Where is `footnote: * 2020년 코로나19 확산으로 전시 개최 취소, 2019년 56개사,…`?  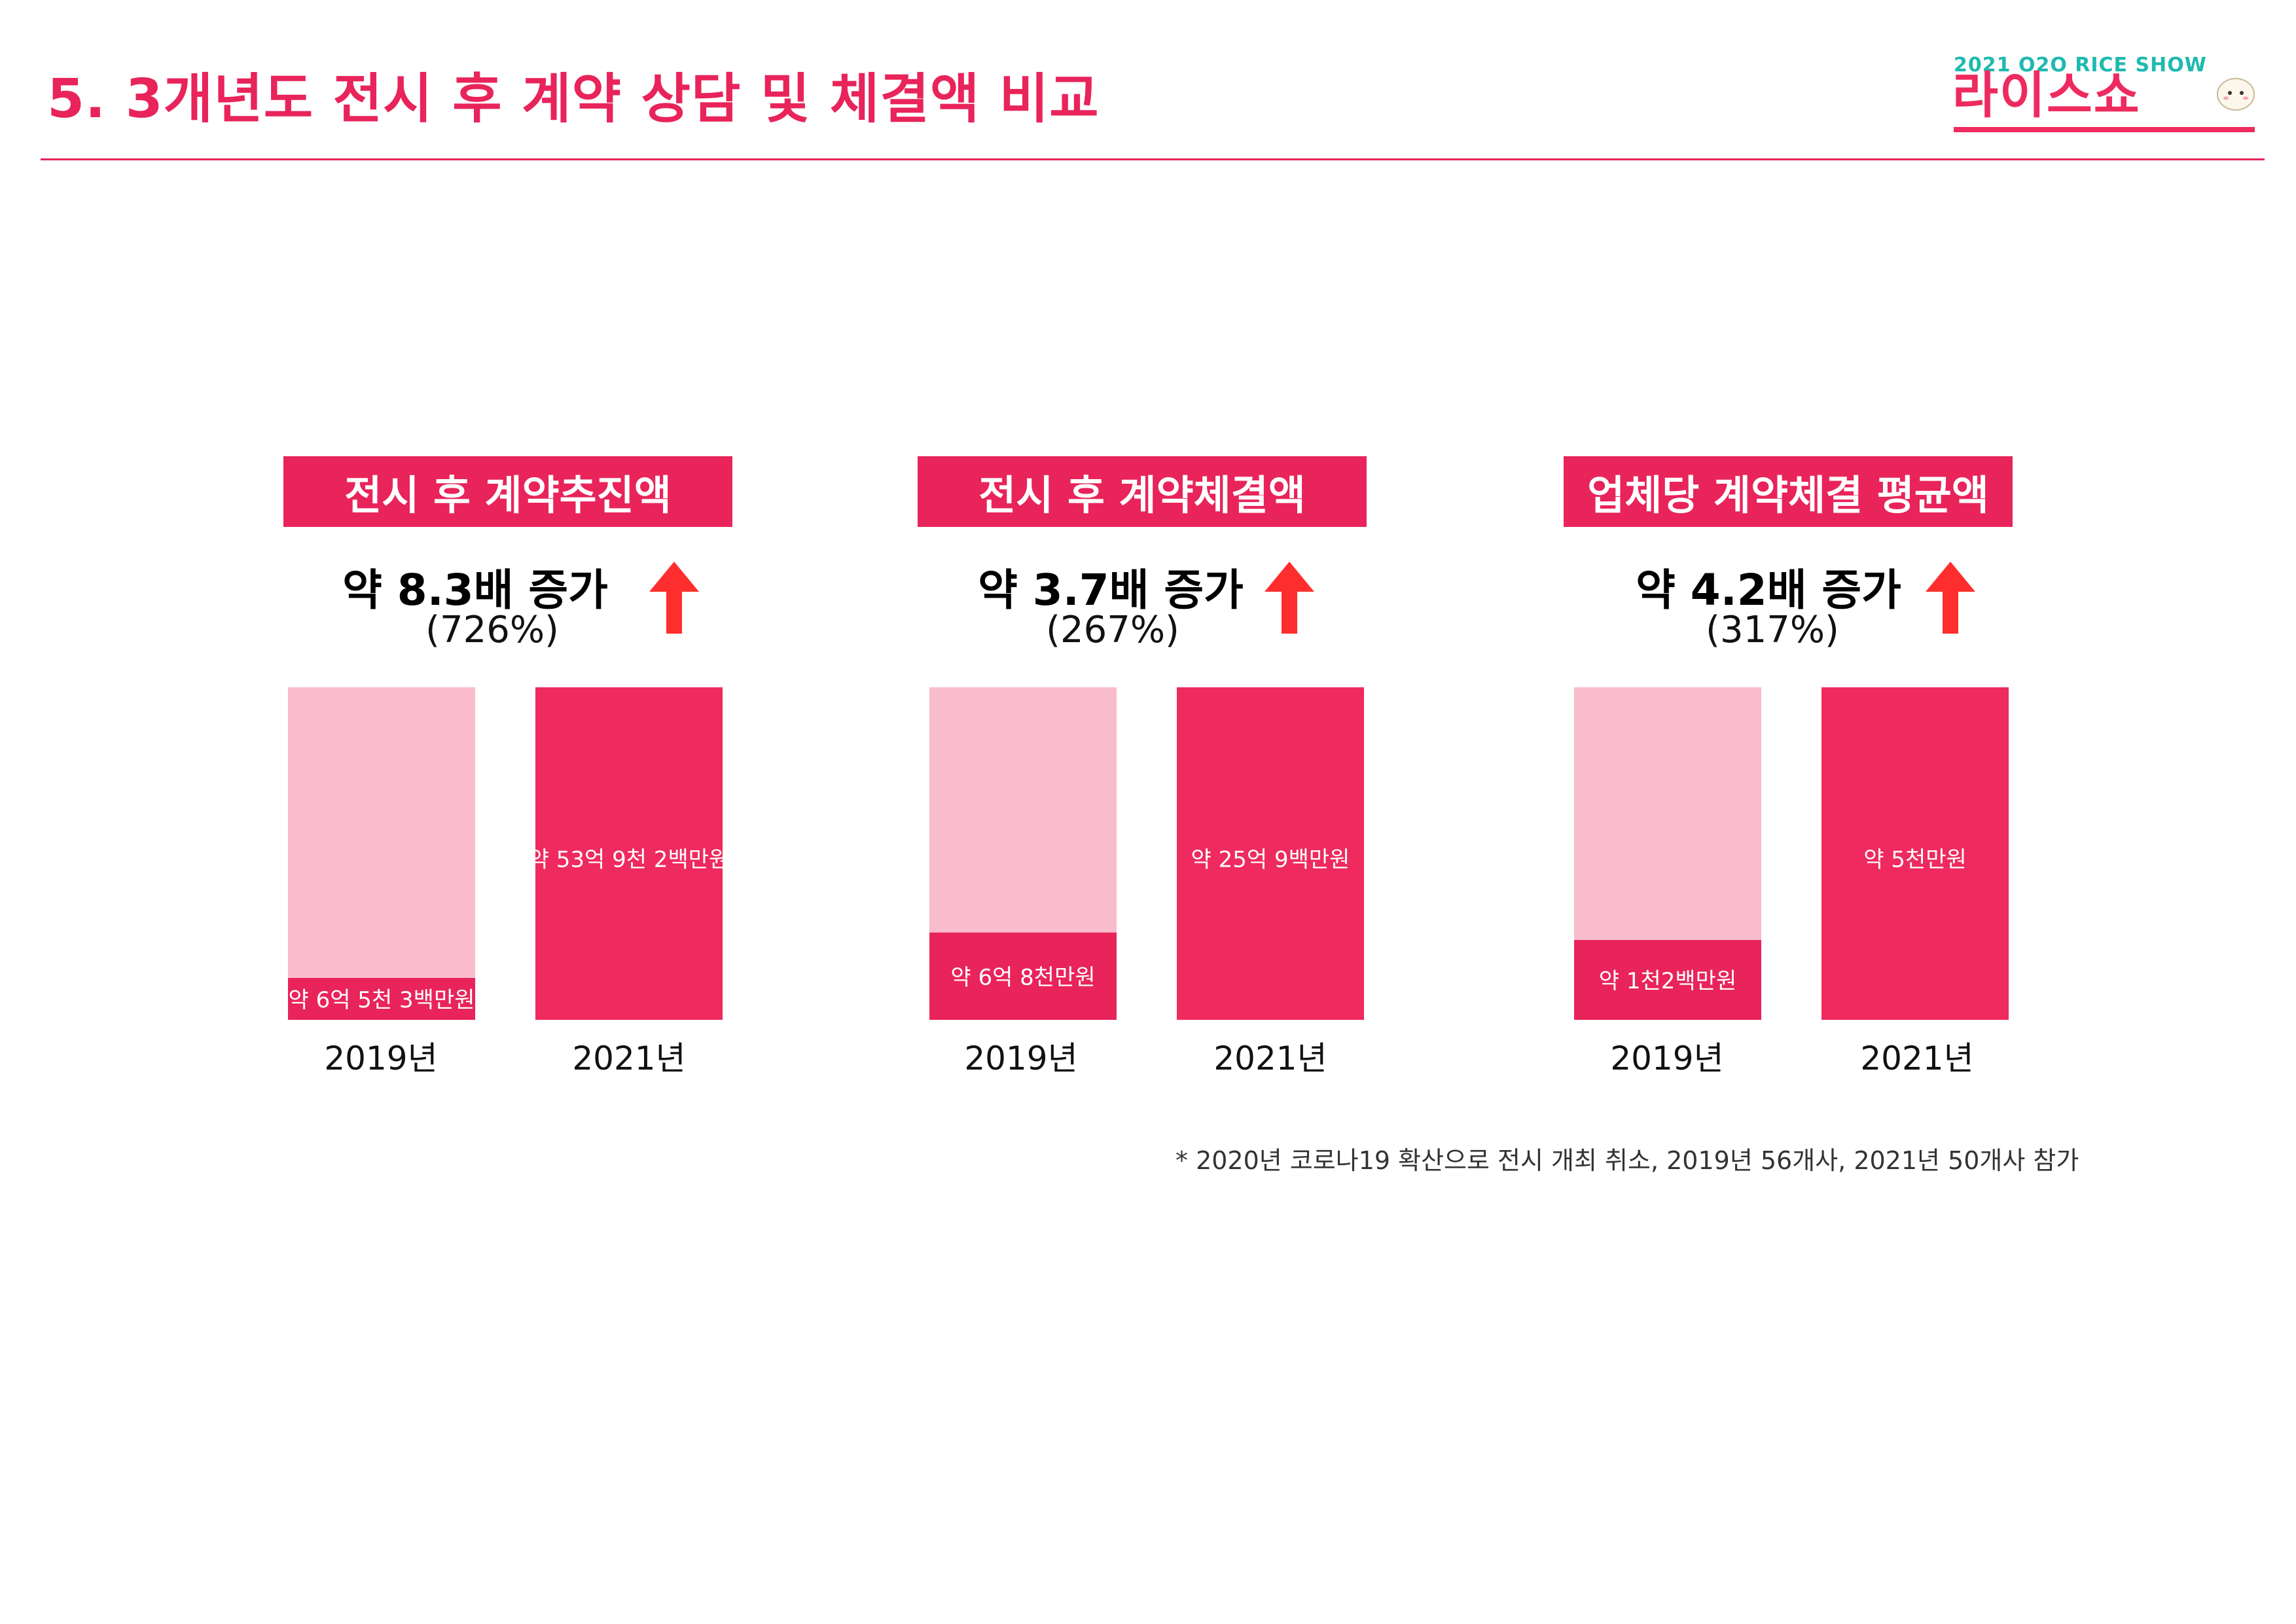 footnote: * 2020년 코로나19 확산으로 전시 개최 취소, 2019년 56개사,… is located at coordinates (1627, 1160).